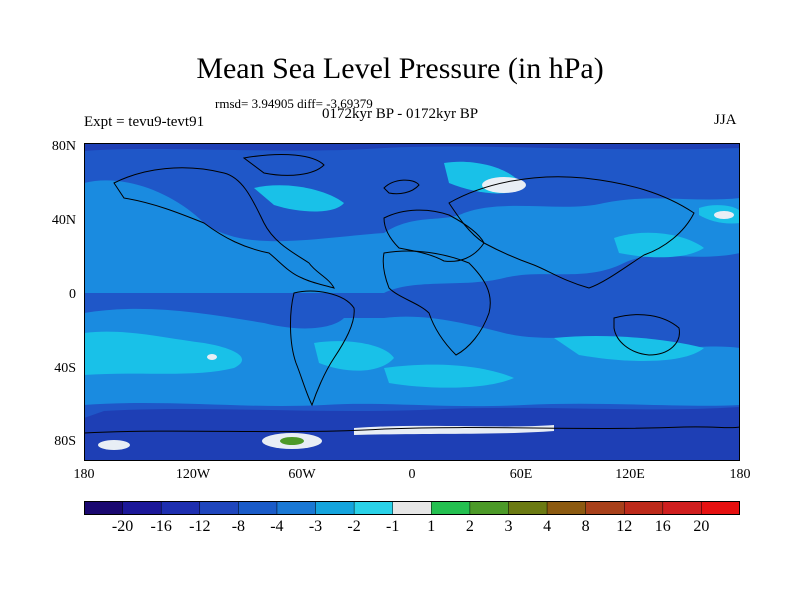  I want to click on coastline-north-america, so click(224, 228).